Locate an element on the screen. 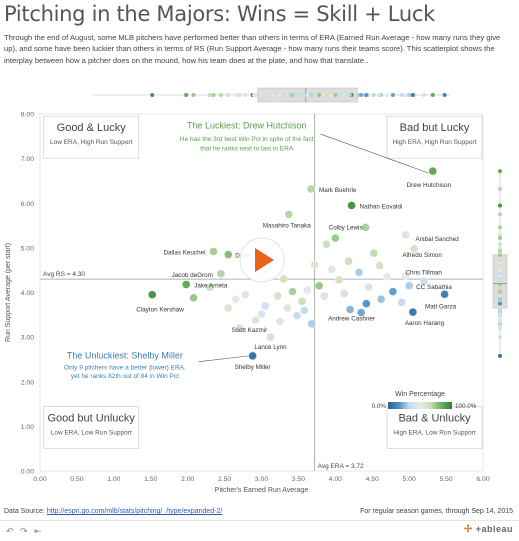 This screenshot has width=519, height=541. quadrant-desc: High ERA, Low Run Support is located at coordinates (434, 432).